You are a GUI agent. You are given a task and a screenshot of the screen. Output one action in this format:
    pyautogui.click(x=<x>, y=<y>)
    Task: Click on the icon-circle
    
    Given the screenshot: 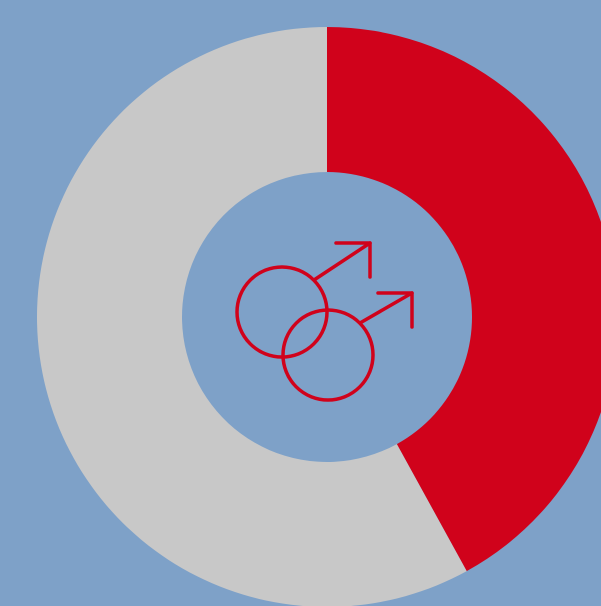 What is the action you would take?
    pyautogui.click(x=328, y=355)
    